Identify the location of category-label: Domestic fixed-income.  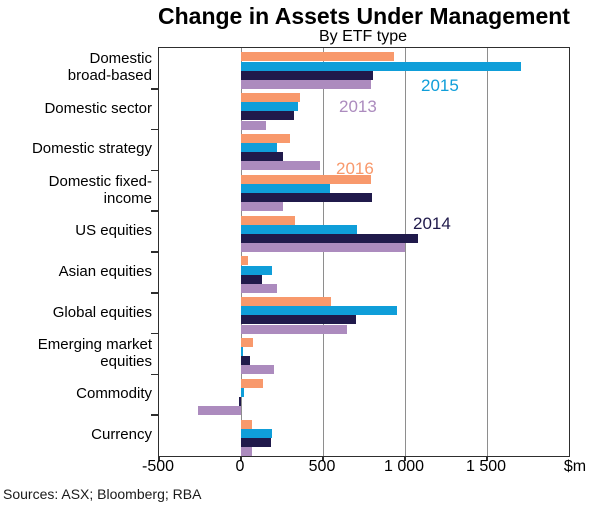
(77, 189).